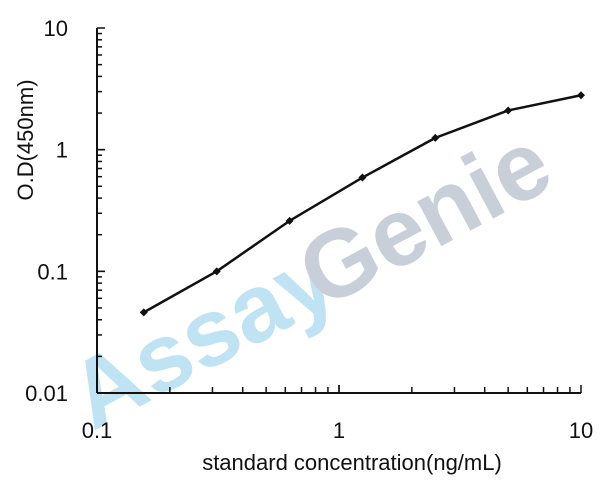  Describe the element at coordinates (46, 393) in the screenshot. I see `y-tick-label: 0.01` at that location.